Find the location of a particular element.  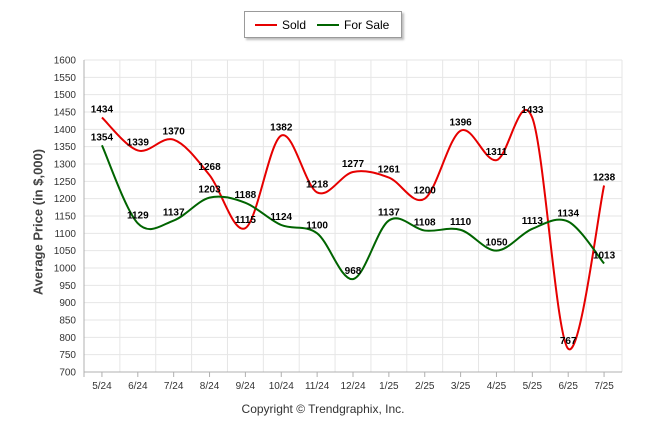

y-tick-label: 1500 is located at coordinates (65, 95).